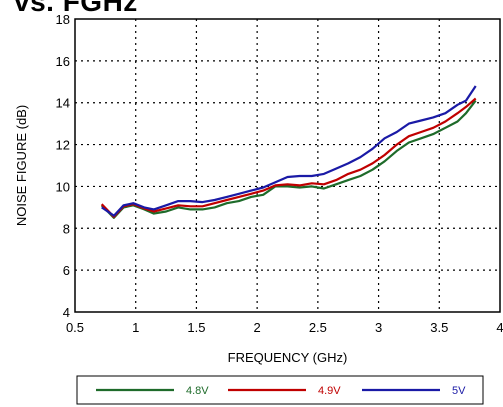 The image size is (503, 407). What do you see at coordinates (75, 327) in the screenshot?
I see `x-tick-label: 0.5` at bounding box center [75, 327].